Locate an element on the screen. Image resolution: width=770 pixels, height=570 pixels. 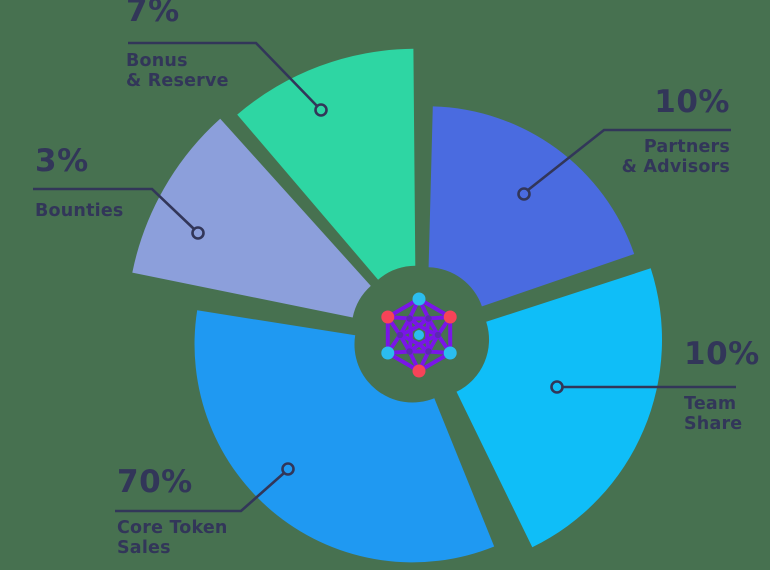
leader-line-bonus-reserve is located at coordinates (223, 74).